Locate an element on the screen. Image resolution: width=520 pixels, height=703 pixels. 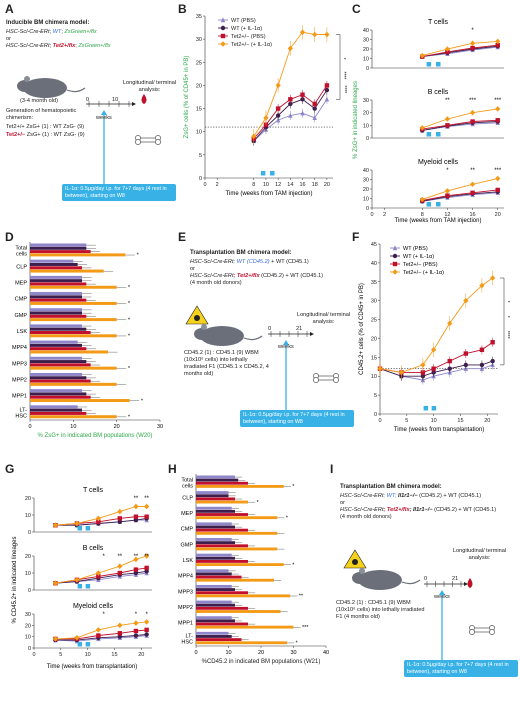
y-tick-label: 40 is located at coordinates (366, 171).